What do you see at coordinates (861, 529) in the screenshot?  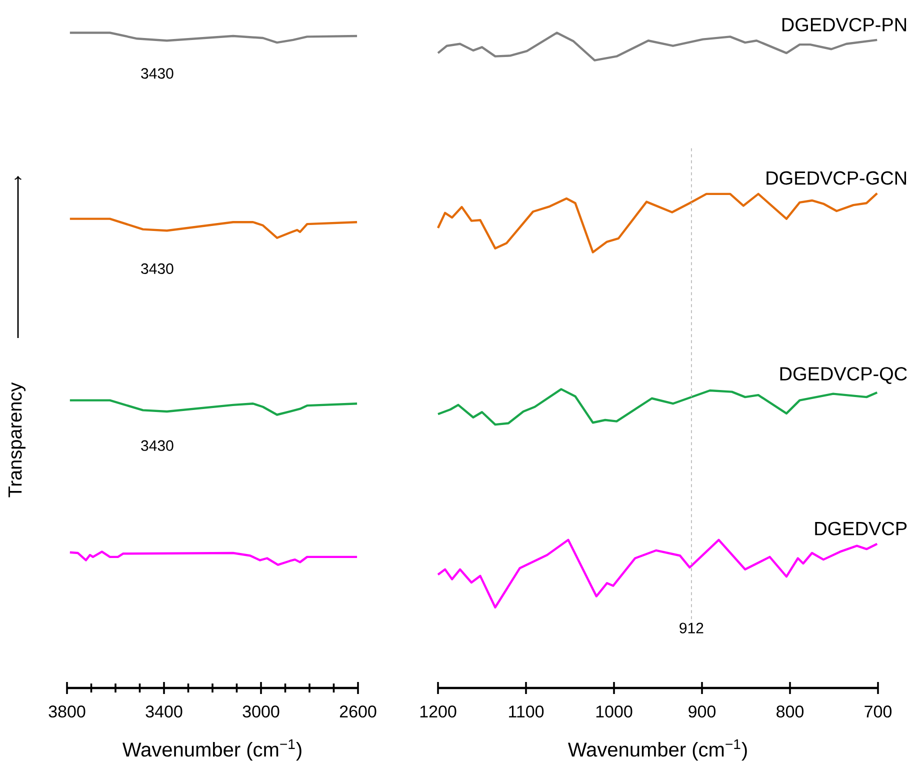 I see `series-label: DGEDVCP` at bounding box center [861, 529].